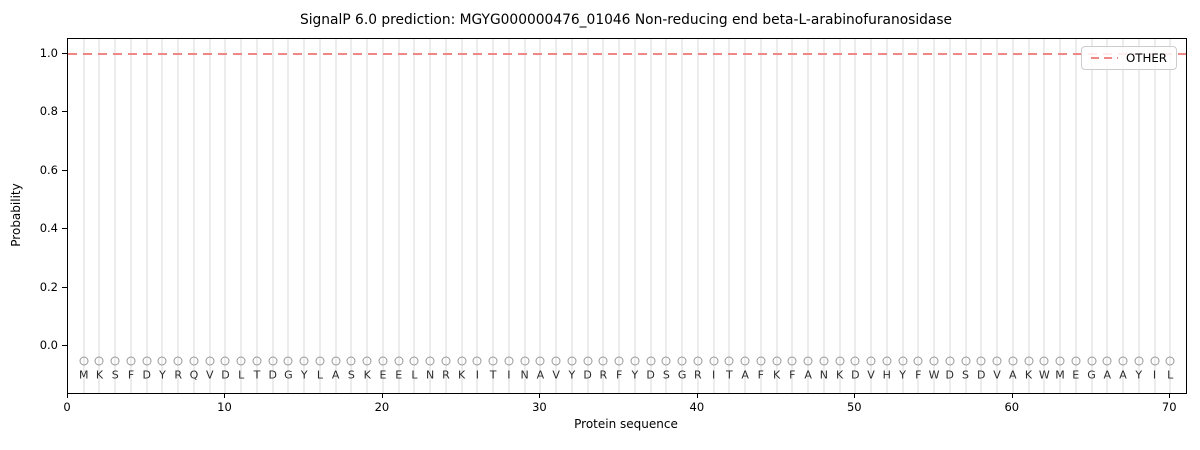  What do you see at coordinates (855, 375) in the screenshot?
I see `residue-letter: D` at bounding box center [855, 375].